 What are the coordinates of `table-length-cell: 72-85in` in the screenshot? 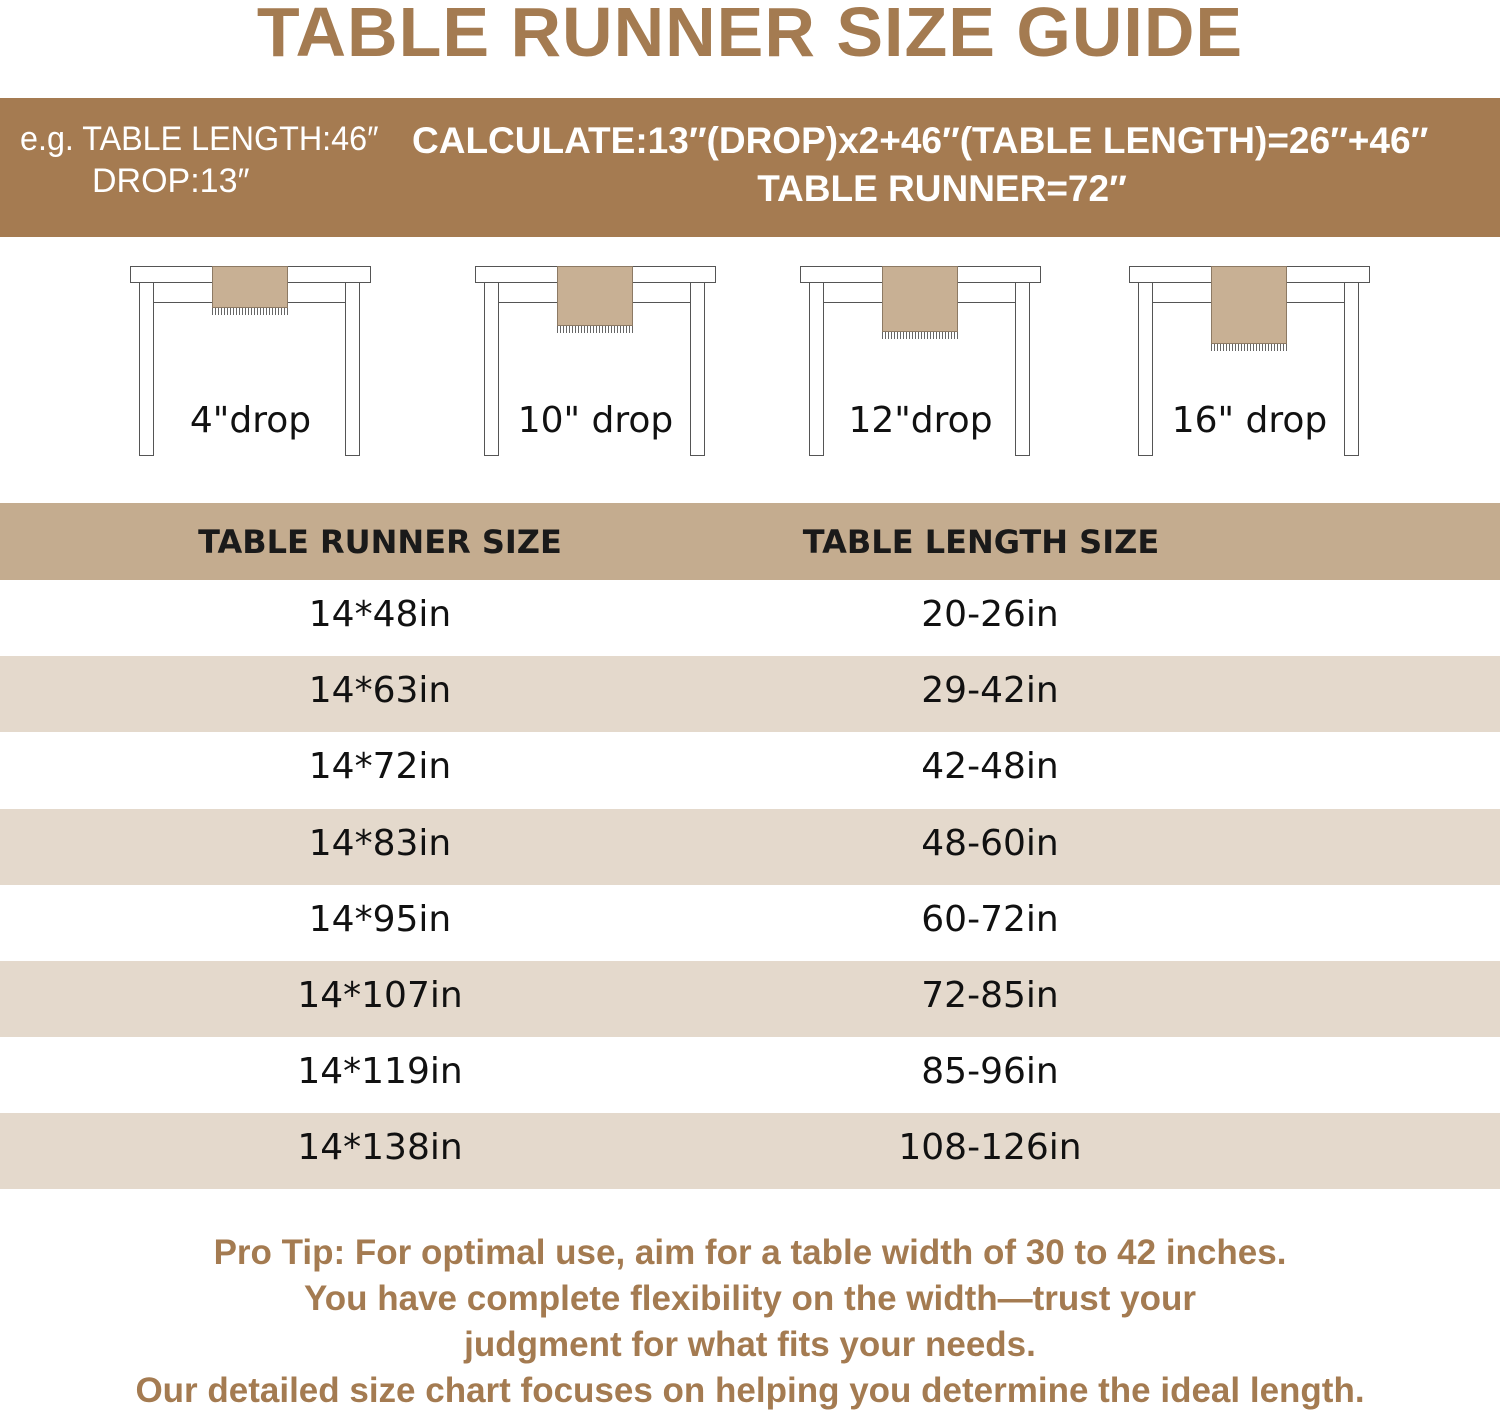 It's located at (990, 995).